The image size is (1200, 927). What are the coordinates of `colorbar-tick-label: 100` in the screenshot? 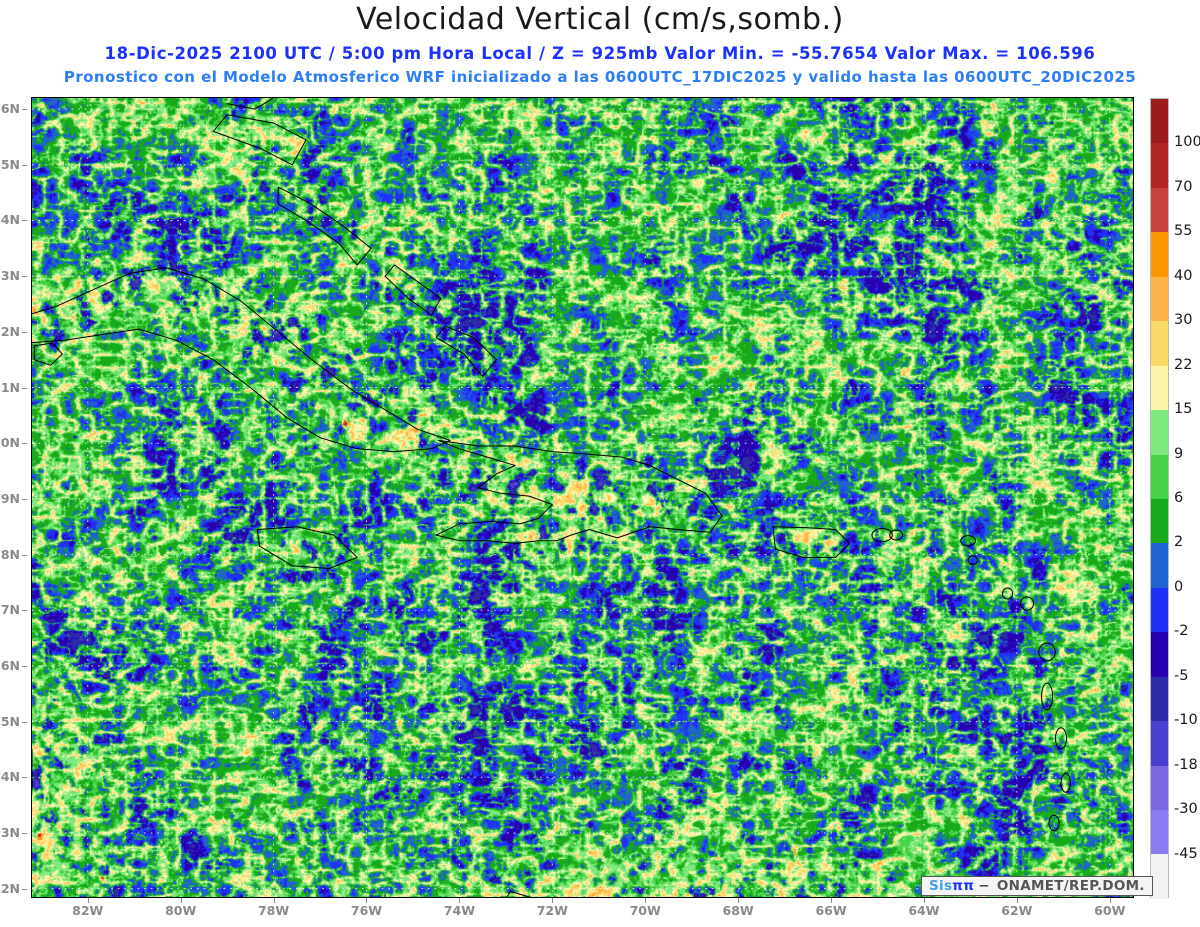 It's located at (1187, 142).